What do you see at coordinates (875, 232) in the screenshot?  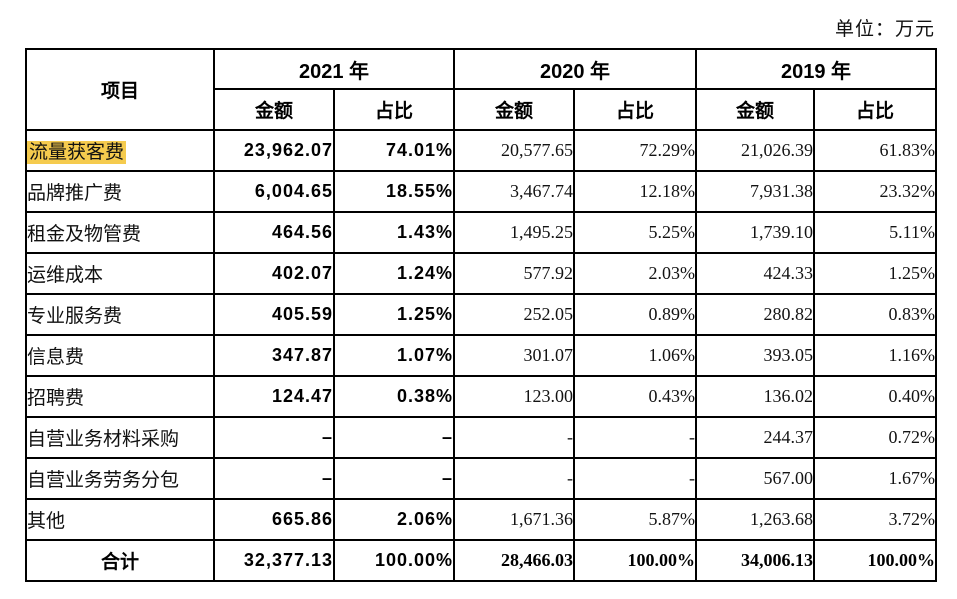 I see `ratio-2019-cell: 5.11%` at bounding box center [875, 232].